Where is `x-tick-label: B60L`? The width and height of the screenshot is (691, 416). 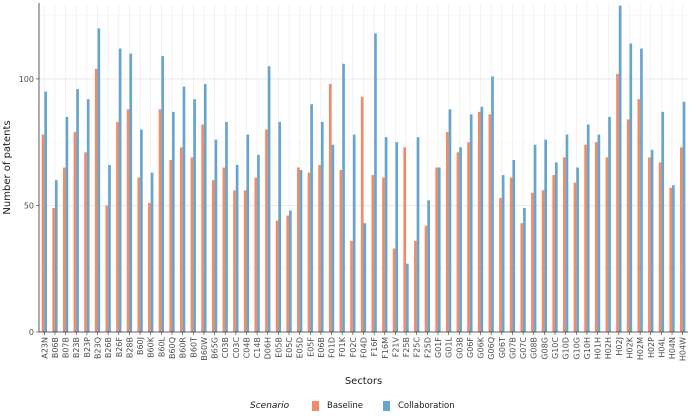 x-tick-label: B60L is located at coordinates (161, 346).